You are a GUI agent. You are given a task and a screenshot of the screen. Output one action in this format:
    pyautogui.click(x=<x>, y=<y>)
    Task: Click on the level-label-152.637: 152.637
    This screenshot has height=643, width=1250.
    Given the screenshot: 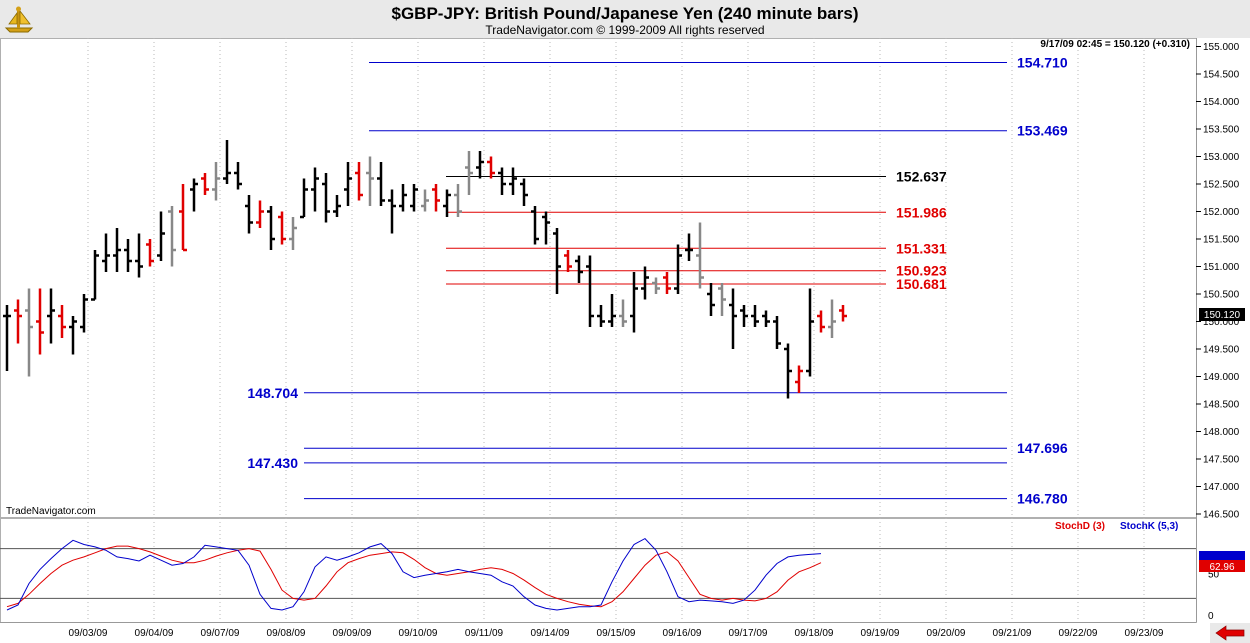 What is the action you would take?
    pyautogui.click(x=921, y=176)
    